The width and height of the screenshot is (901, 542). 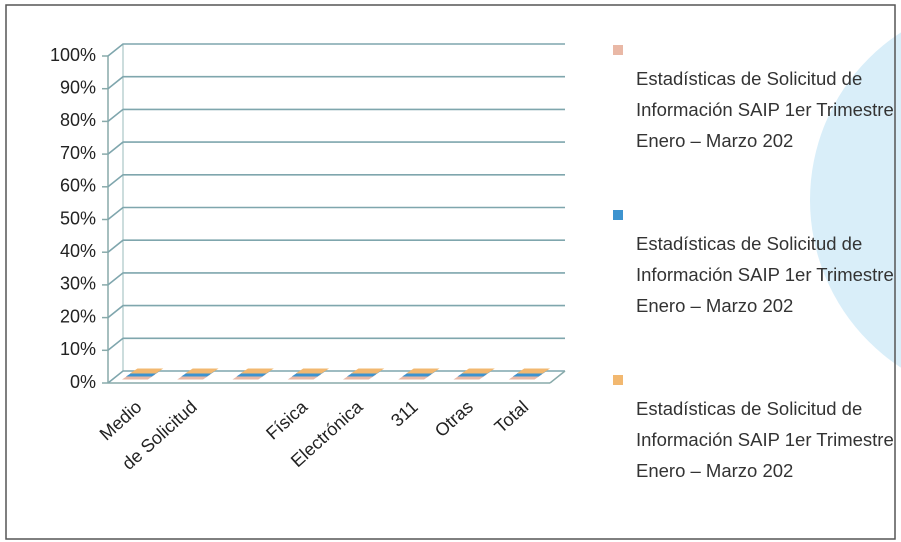 What do you see at coordinates (78, 316) in the screenshot?
I see `y-tick-label: 20%` at bounding box center [78, 316].